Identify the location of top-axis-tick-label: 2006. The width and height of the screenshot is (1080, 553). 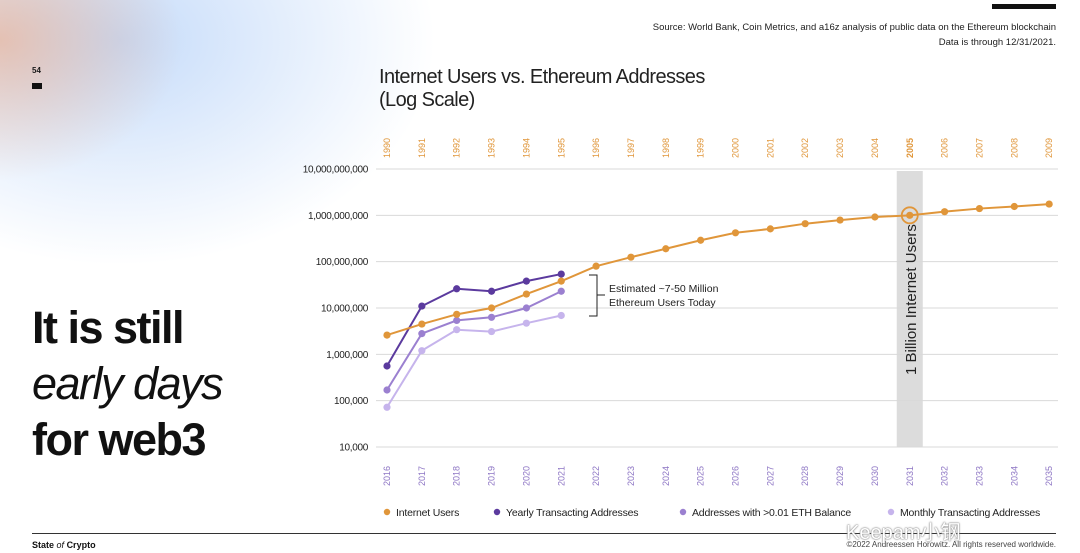
(945, 148).